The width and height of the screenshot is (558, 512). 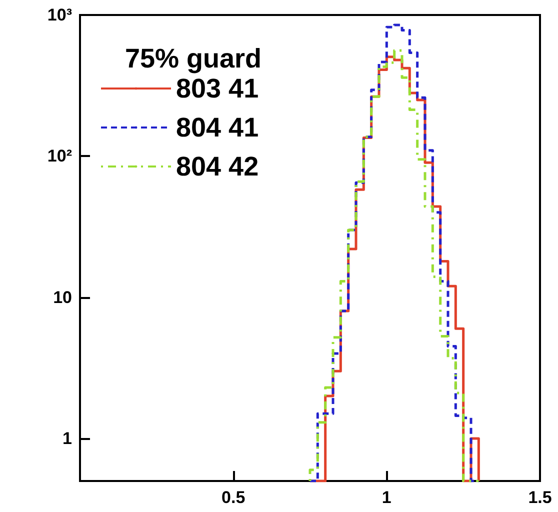 What do you see at coordinates (217, 167) in the screenshot?
I see `legend-label: 804 42` at bounding box center [217, 167].